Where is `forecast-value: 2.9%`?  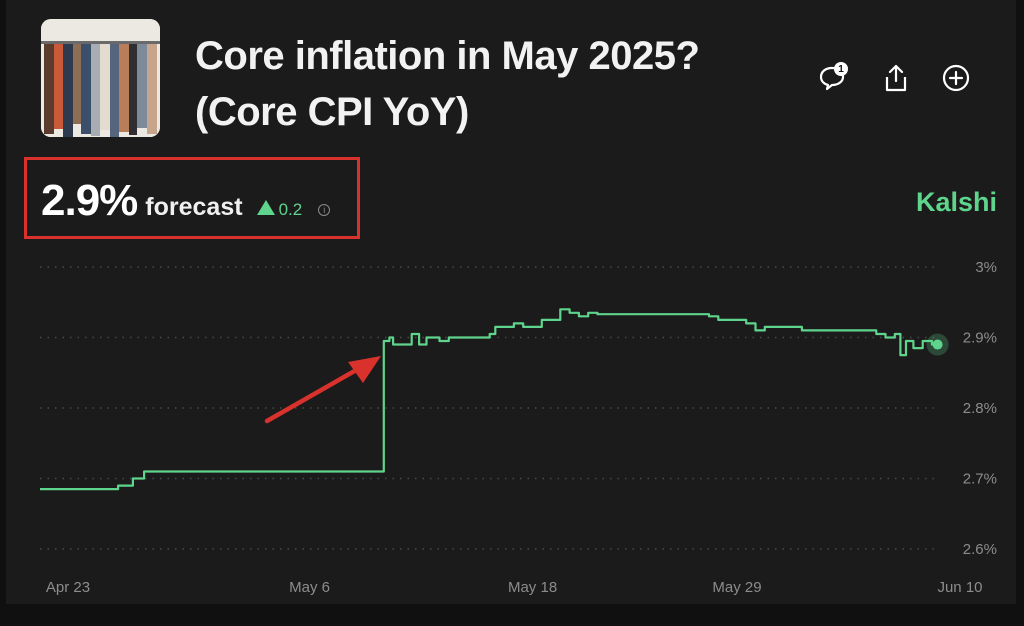 forecast-value: 2.9% is located at coordinates (89, 200).